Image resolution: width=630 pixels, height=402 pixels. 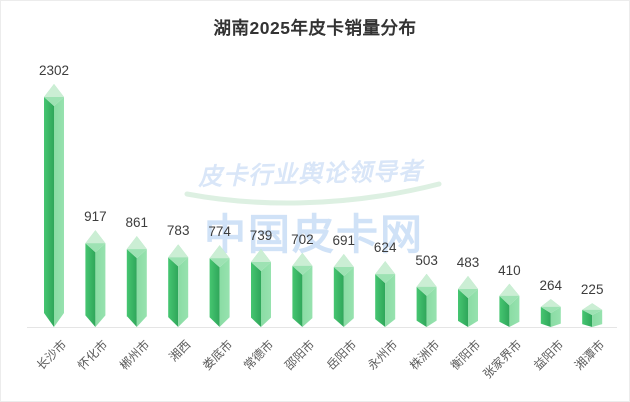 I want to click on bar-邵阳市, so click(x=302, y=289).